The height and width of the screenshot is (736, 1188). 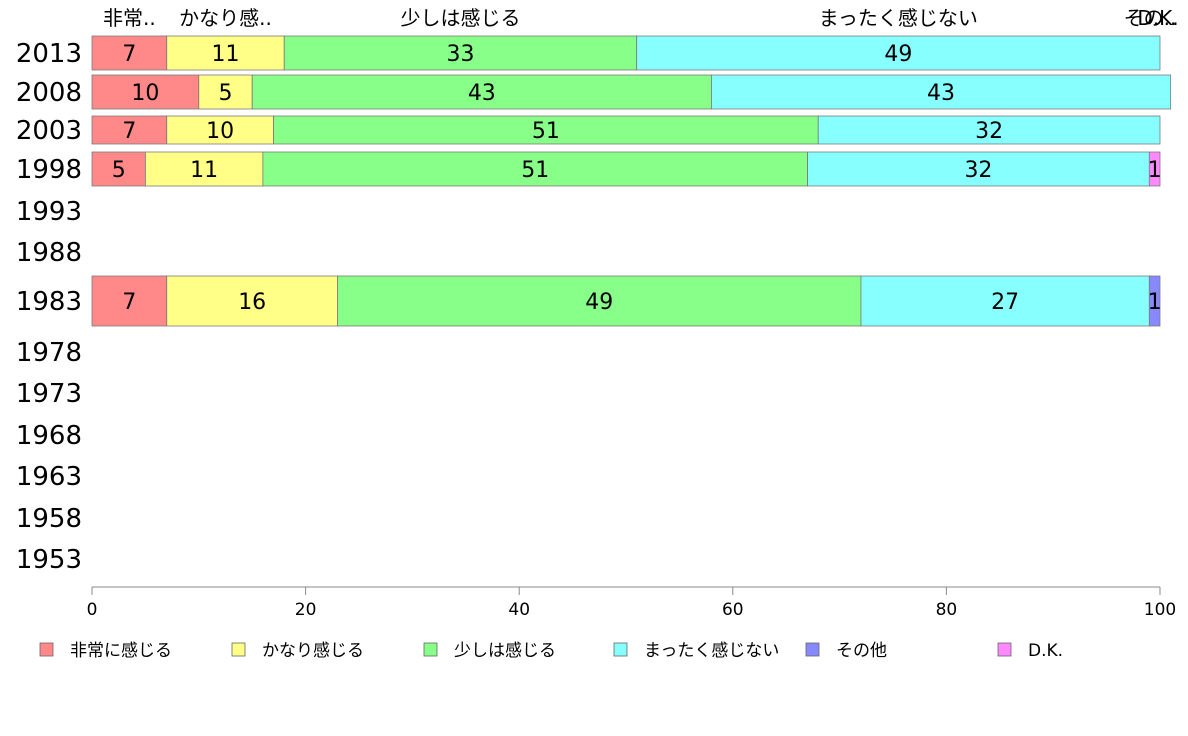 What do you see at coordinates (49, 54) in the screenshot?
I see `year-label-2013: 2013` at bounding box center [49, 54].